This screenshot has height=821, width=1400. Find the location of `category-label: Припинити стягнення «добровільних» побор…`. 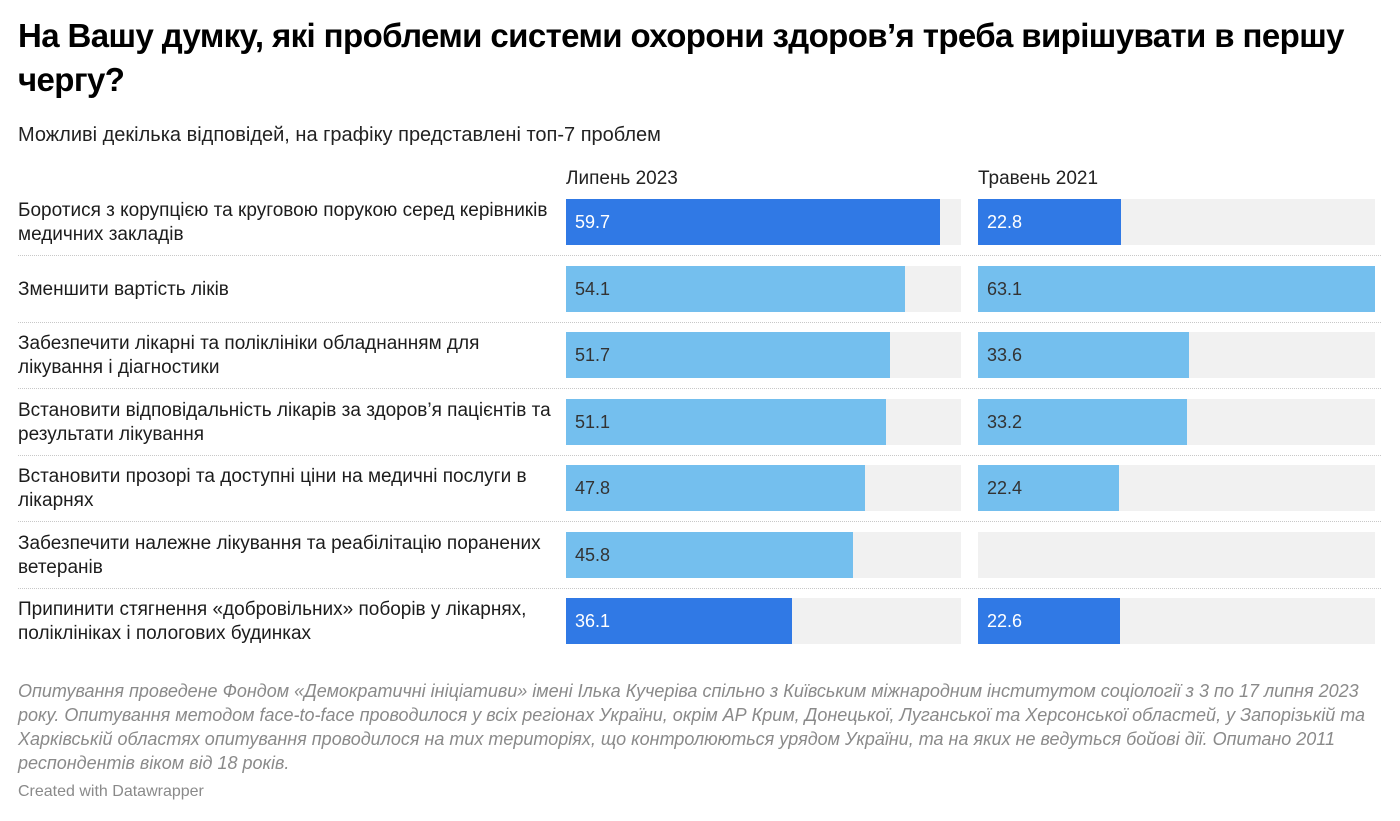

category-label: Припинити стягнення «добровільних» побор… is located at coordinates (272, 621).